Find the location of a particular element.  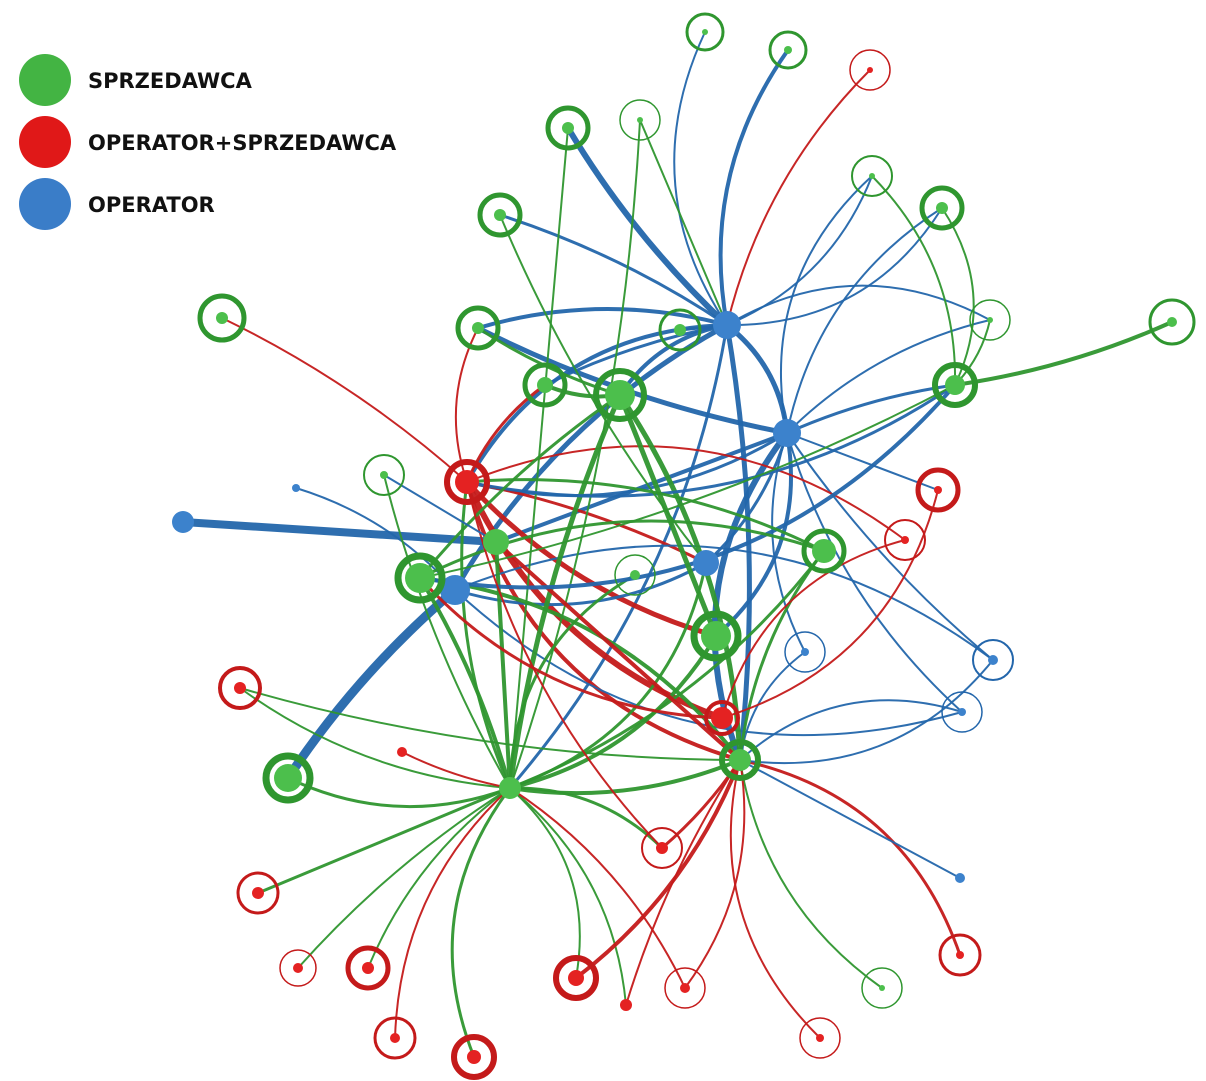

legend-label: OPERATOR is located at coordinates (151, 205).